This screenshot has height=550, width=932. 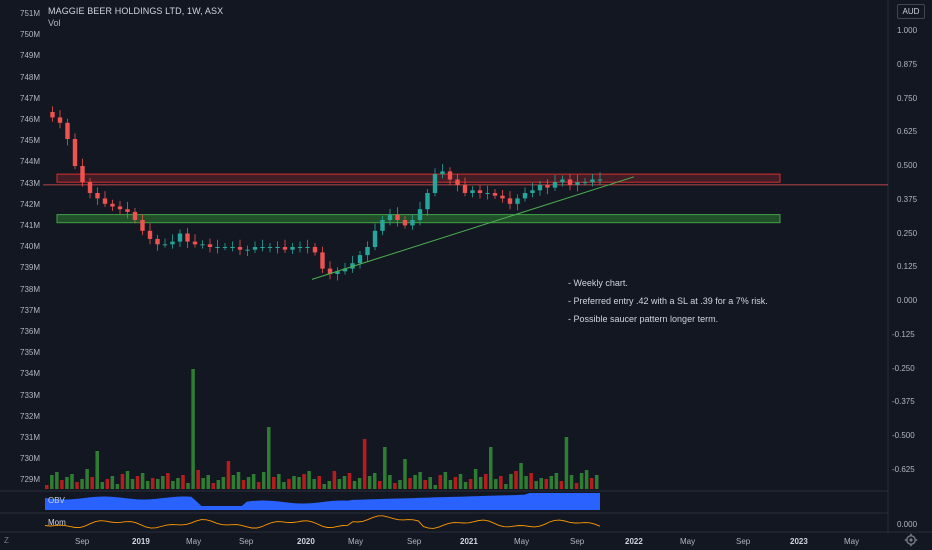 What do you see at coordinates (6, 540) in the screenshot?
I see `timezone-button: Z` at bounding box center [6, 540].